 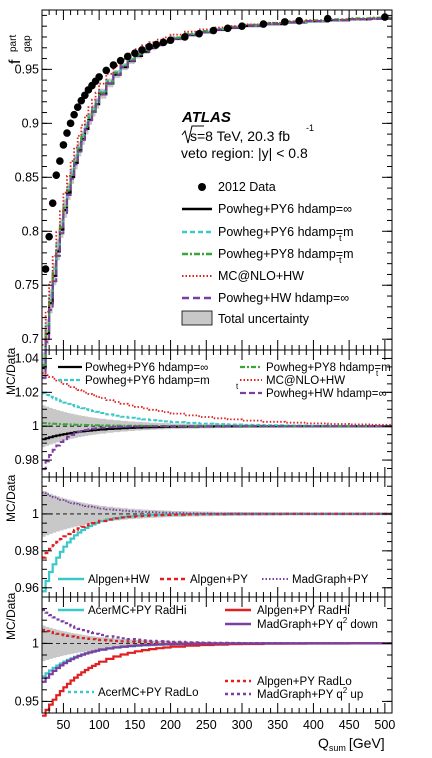 I want to click on x-axis-label: Qsum [GeV], so click(x=351, y=744).